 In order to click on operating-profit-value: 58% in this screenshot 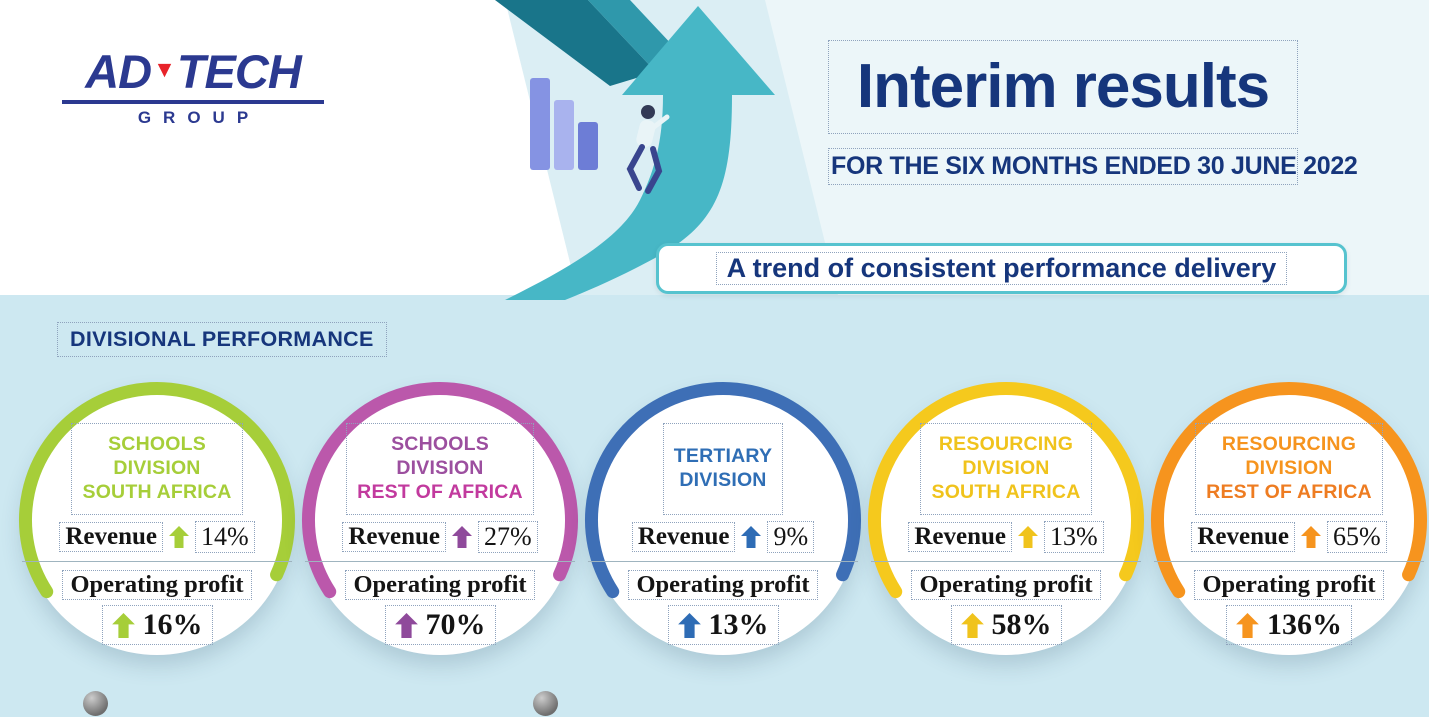, I will do `click(1021, 624)`.